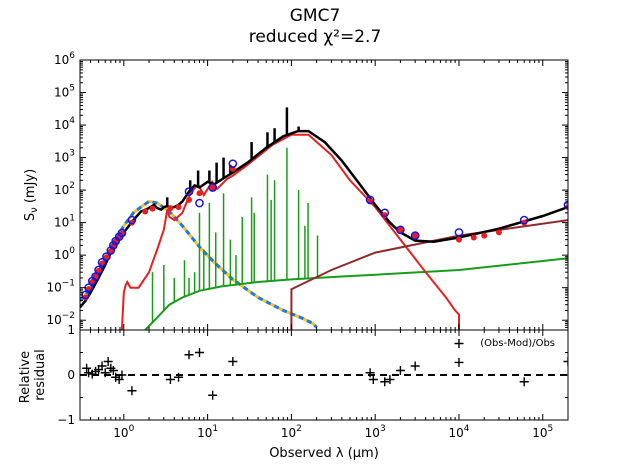 The height and width of the screenshot is (473, 631). What do you see at coordinates (315, 16) in the screenshot?
I see `chart-title: GMC7` at bounding box center [315, 16].